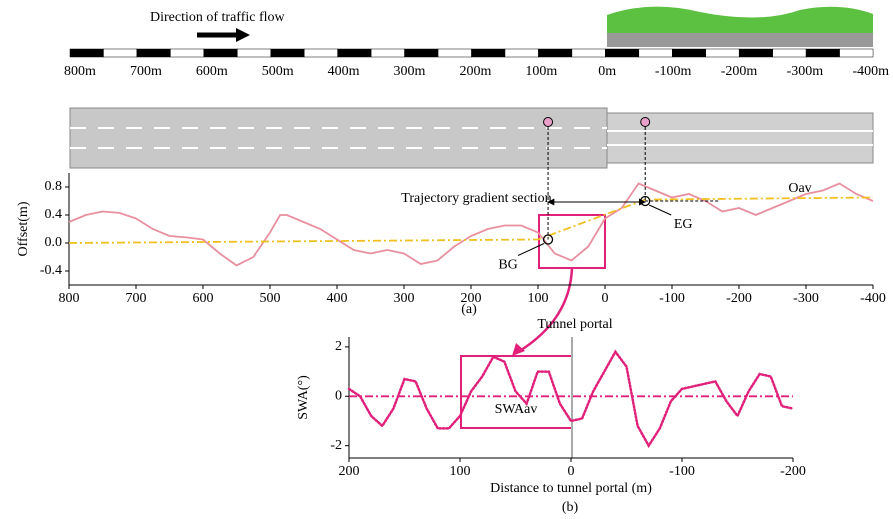 This screenshot has height=519, width=893. Describe the element at coordinates (545, 310) in the screenshot. I see `zoom-arrow` at that location.